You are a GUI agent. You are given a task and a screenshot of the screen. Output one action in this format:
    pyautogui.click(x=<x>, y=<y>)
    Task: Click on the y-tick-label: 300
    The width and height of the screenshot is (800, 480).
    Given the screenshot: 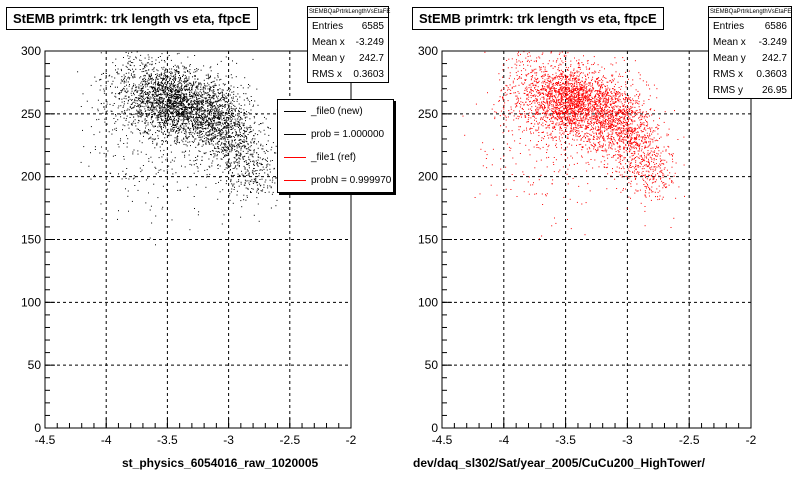 What is the action you would take?
    pyautogui.click(x=31, y=51)
    